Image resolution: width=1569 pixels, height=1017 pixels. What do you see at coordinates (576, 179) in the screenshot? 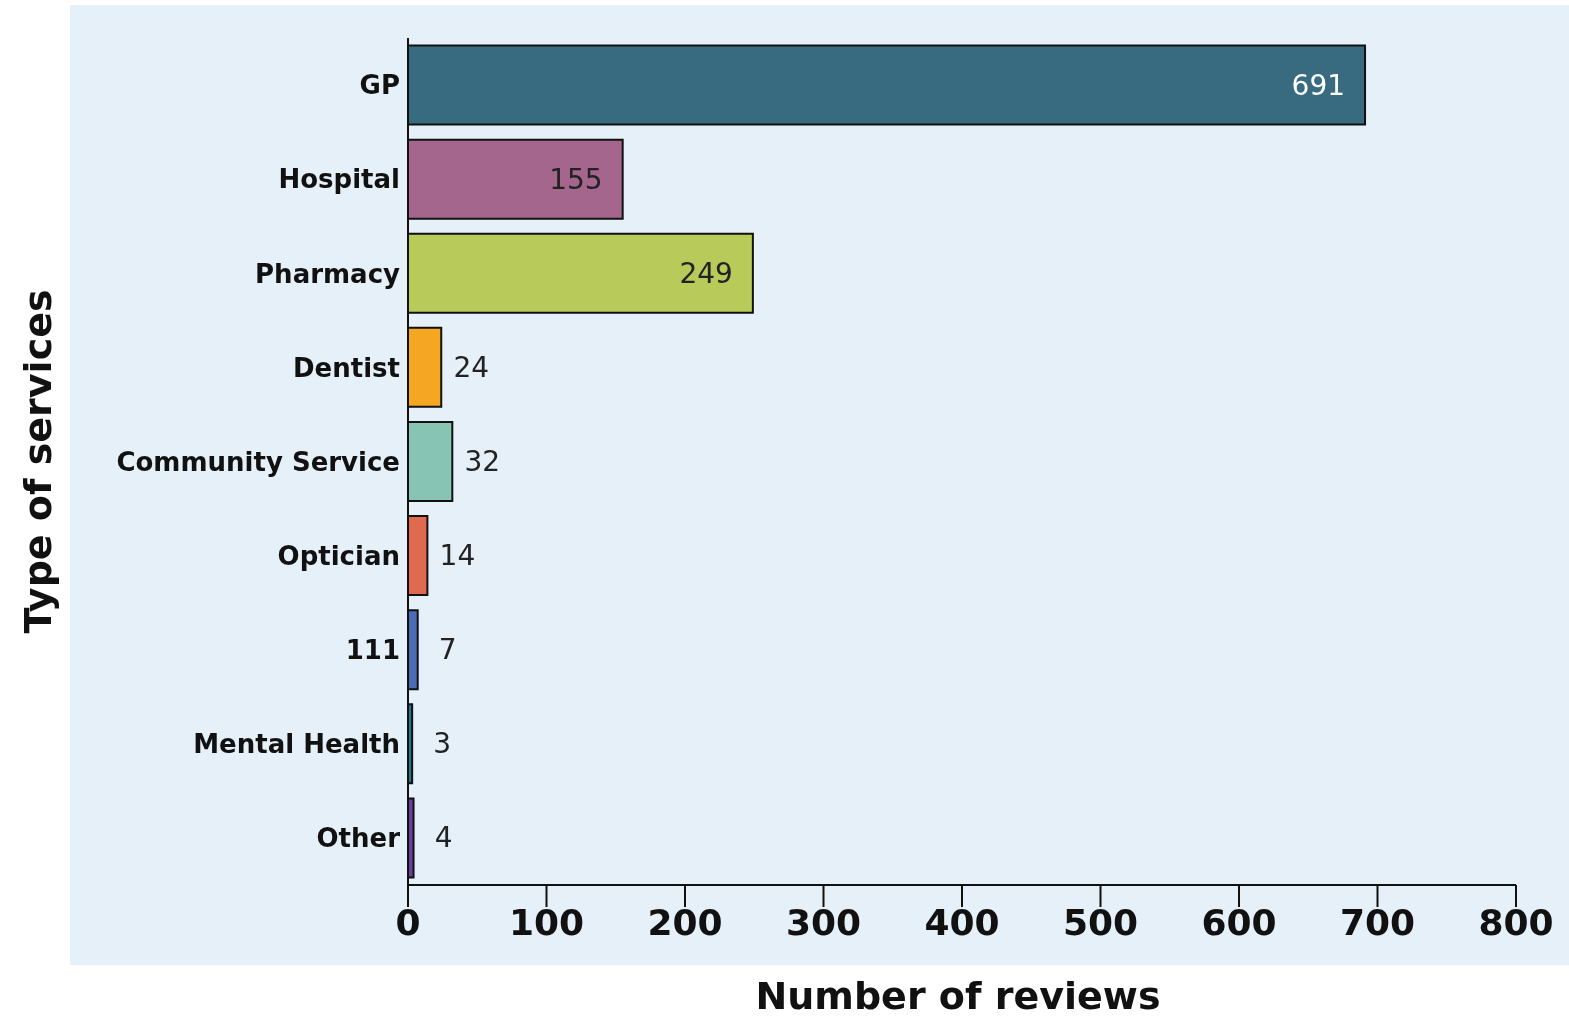
I see `data-label: 155` at bounding box center [576, 179].